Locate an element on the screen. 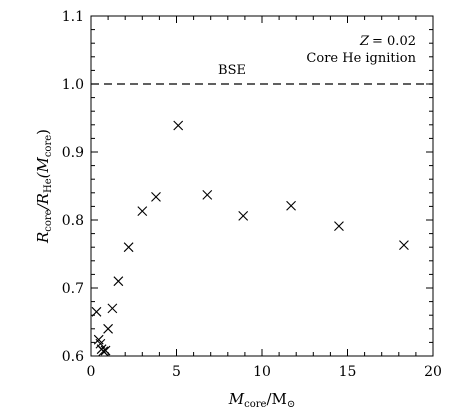  y-axis-label: Rcore/RHe(Mcore) is located at coordinates (44, 186).